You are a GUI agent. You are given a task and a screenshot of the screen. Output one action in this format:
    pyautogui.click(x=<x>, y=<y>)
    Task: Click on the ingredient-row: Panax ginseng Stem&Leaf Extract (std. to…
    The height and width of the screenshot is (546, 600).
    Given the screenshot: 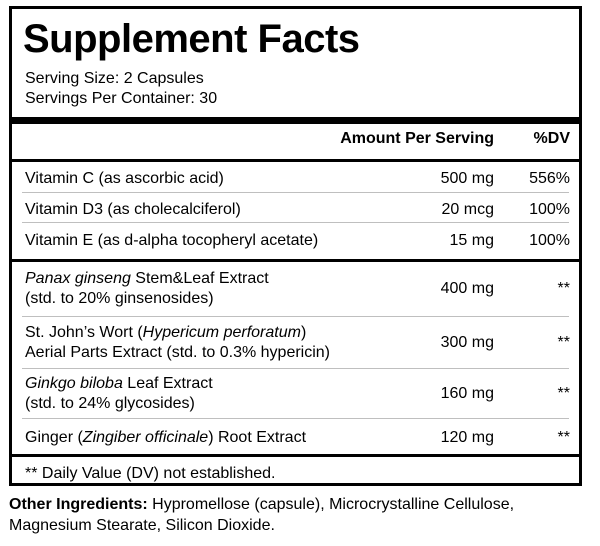 What is the action you would take?
    pyautogui.click(x=295, y=289)
    